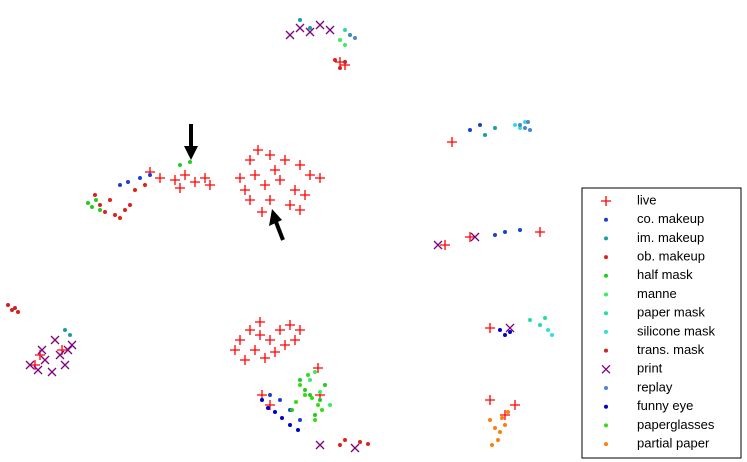  What do you see at coordinates (671, 349) in the screenshot?
I see `legend-label: trans. mask` at bounding box center [671, 349].